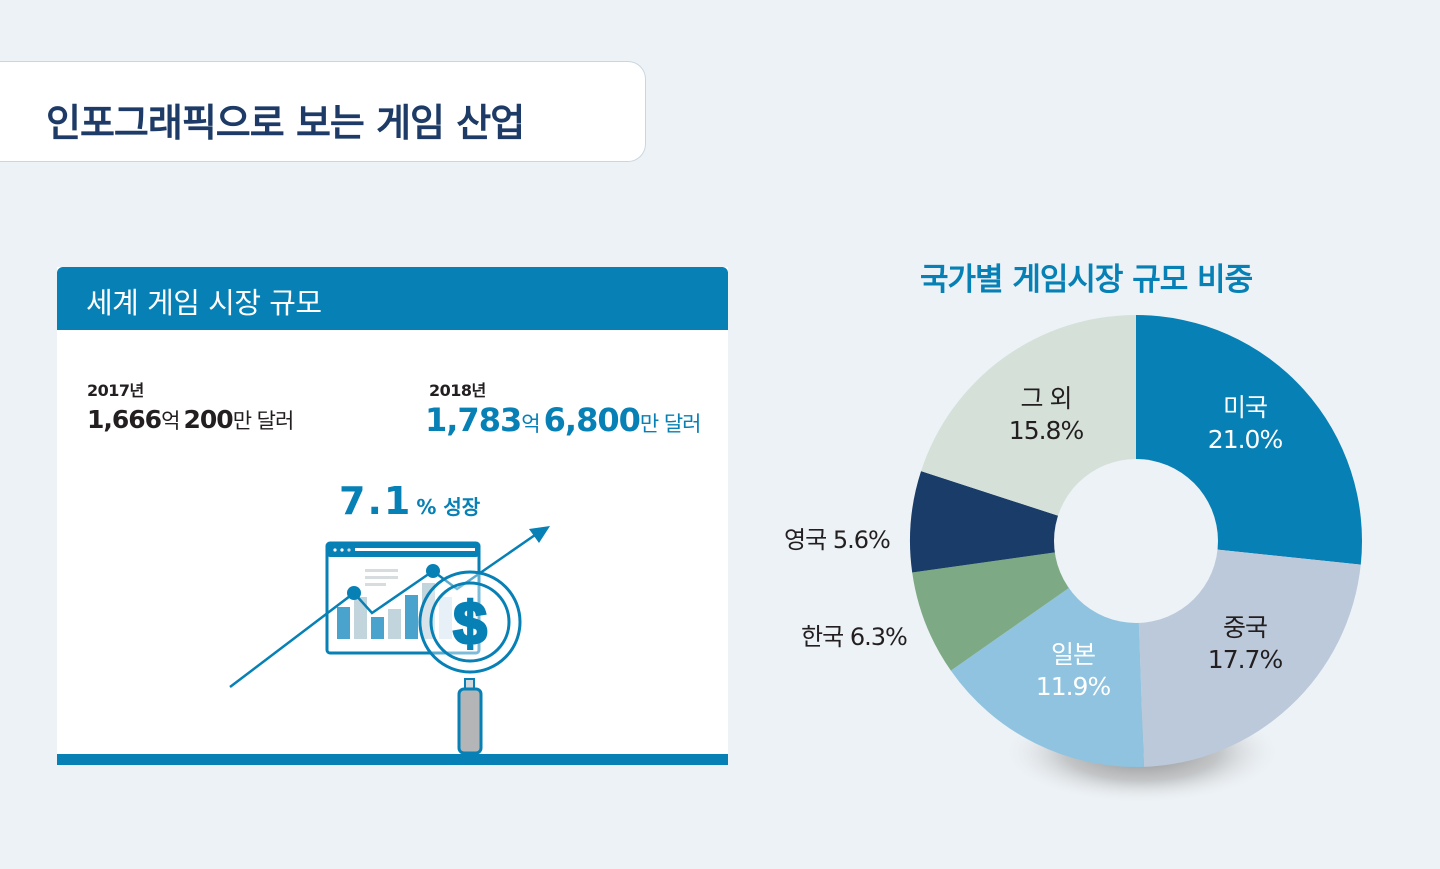 This screenshot has width=1440, height=869. What do you see at coordinates (208, 419) in the screenshot?
I see `amount-2017-man: 200` at bounding box center [208, 419].